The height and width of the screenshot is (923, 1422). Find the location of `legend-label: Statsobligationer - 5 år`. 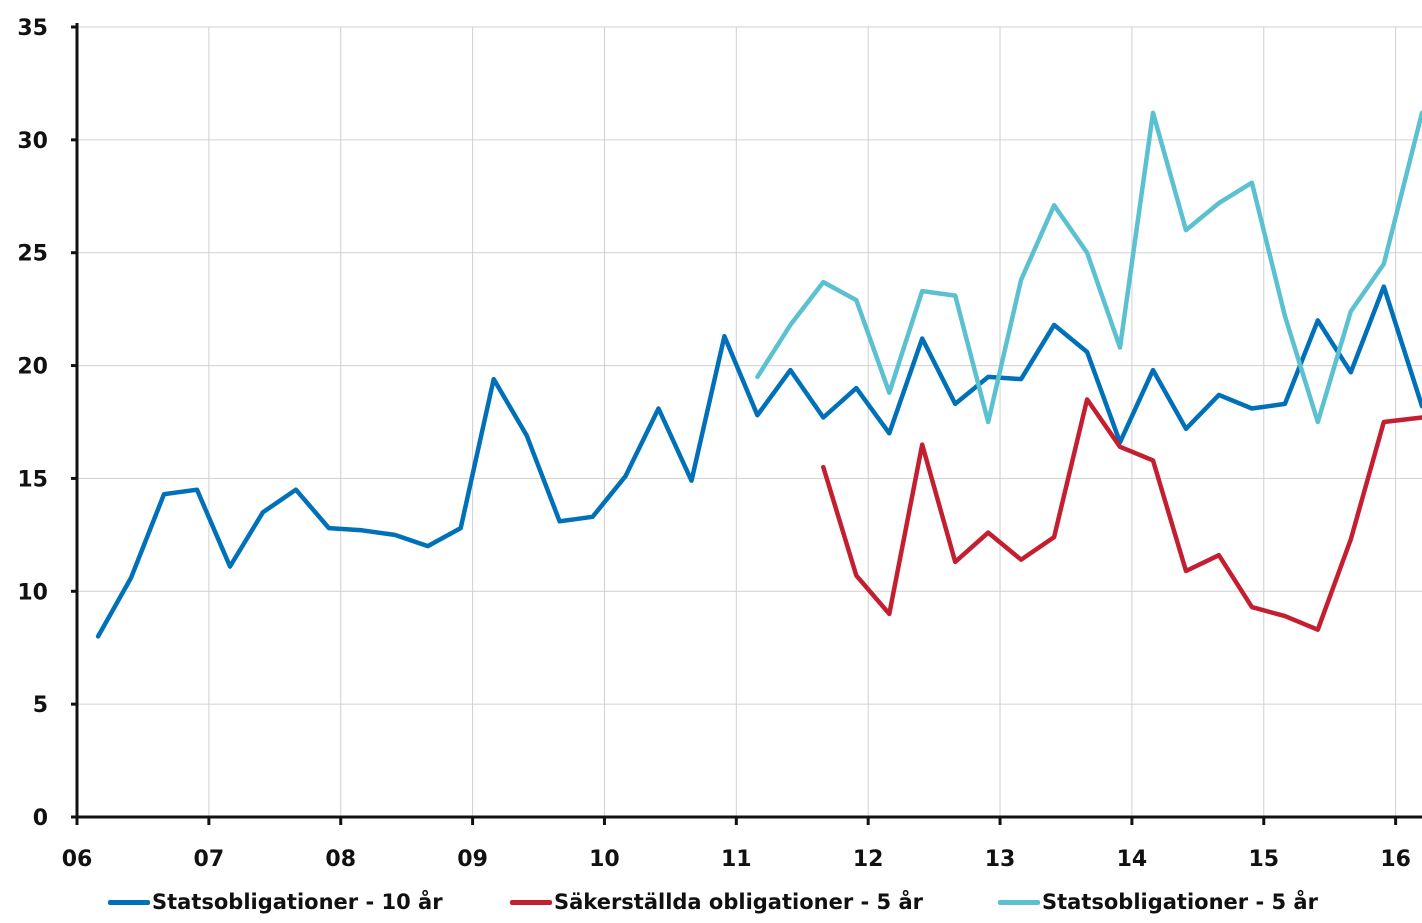

legend-label: Statsobligationer - 5 år is located at coordinates (1180, 902).